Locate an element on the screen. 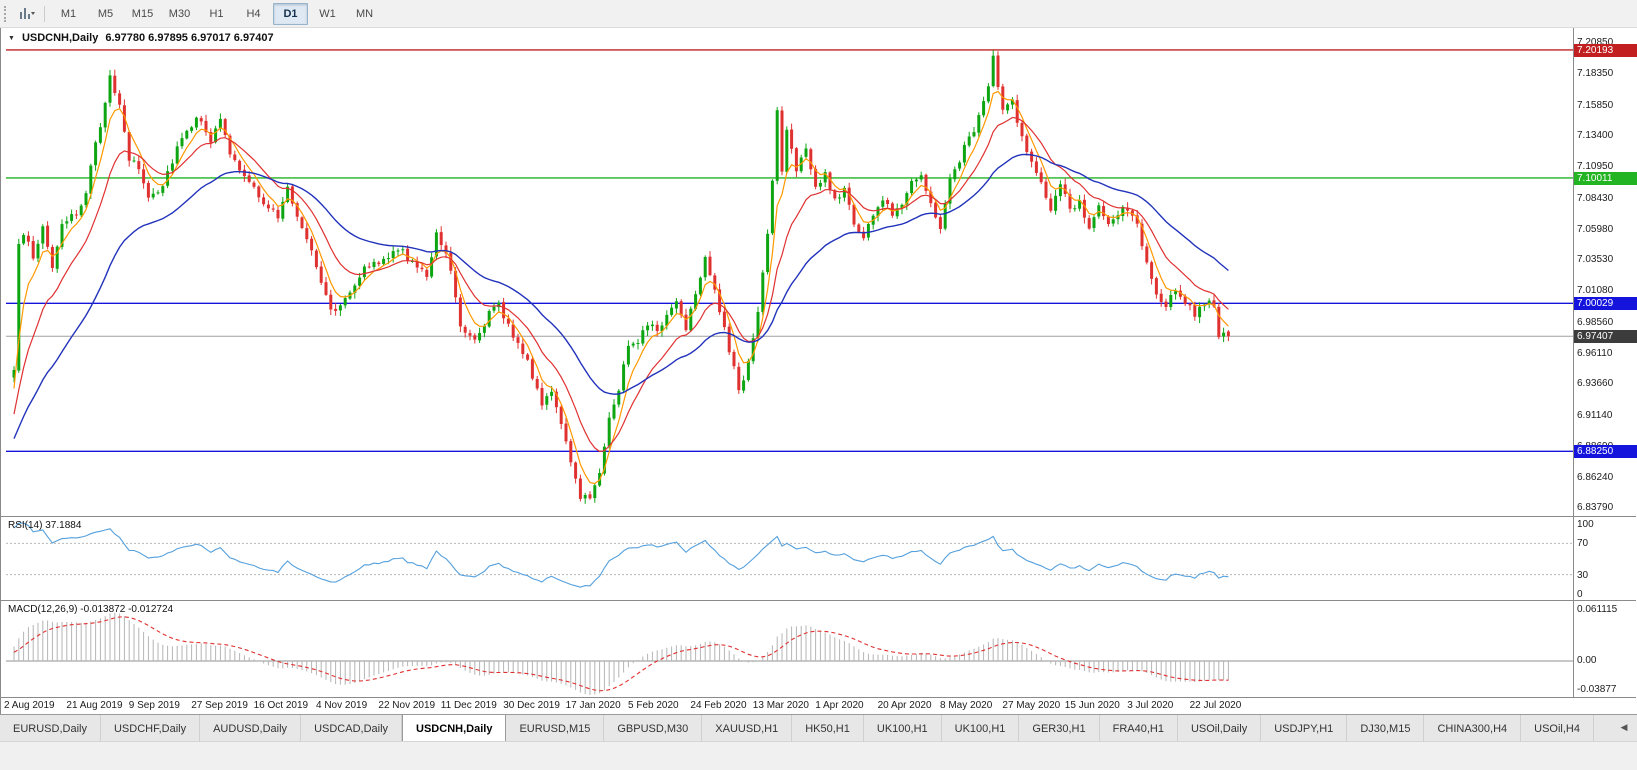  timeframe-button-h1: H1 is located at coordinates (216, 13).